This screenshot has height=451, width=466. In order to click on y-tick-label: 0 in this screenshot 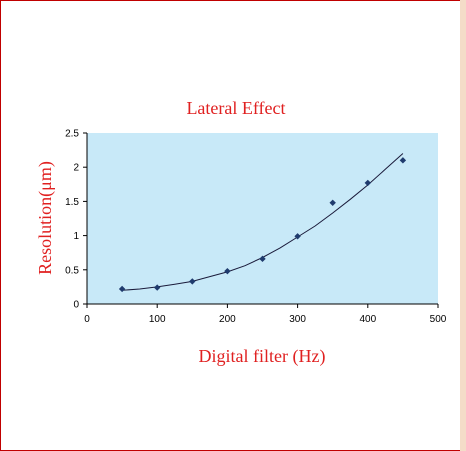, I will do `click(76, 305)`.